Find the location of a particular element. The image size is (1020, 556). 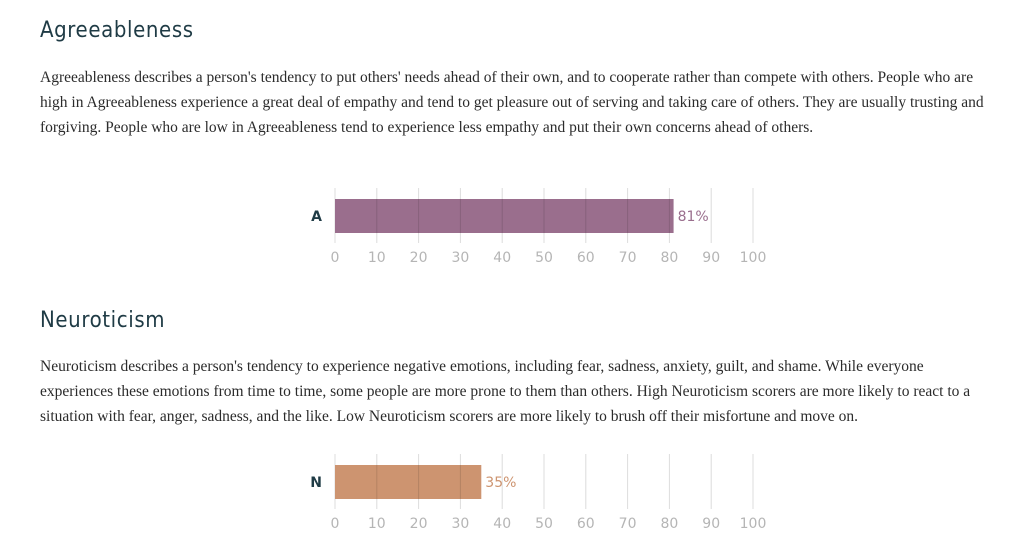

agreeableness-chart: A 81% 0 10 20 30 40 50 60 70 80 90 100 is located at coordinates (540, 231).